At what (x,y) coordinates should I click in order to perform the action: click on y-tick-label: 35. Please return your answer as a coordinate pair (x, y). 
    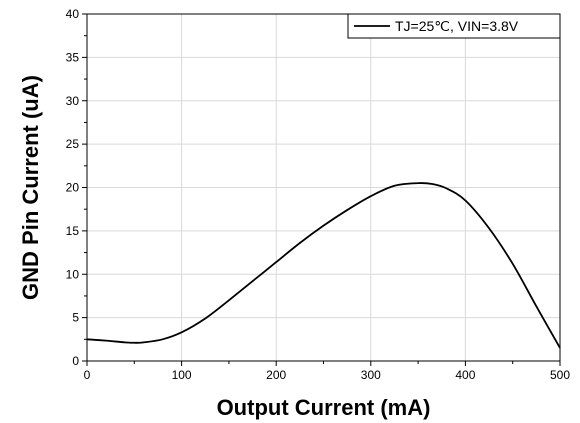
    Looking at the image, I should click on (73, 57).